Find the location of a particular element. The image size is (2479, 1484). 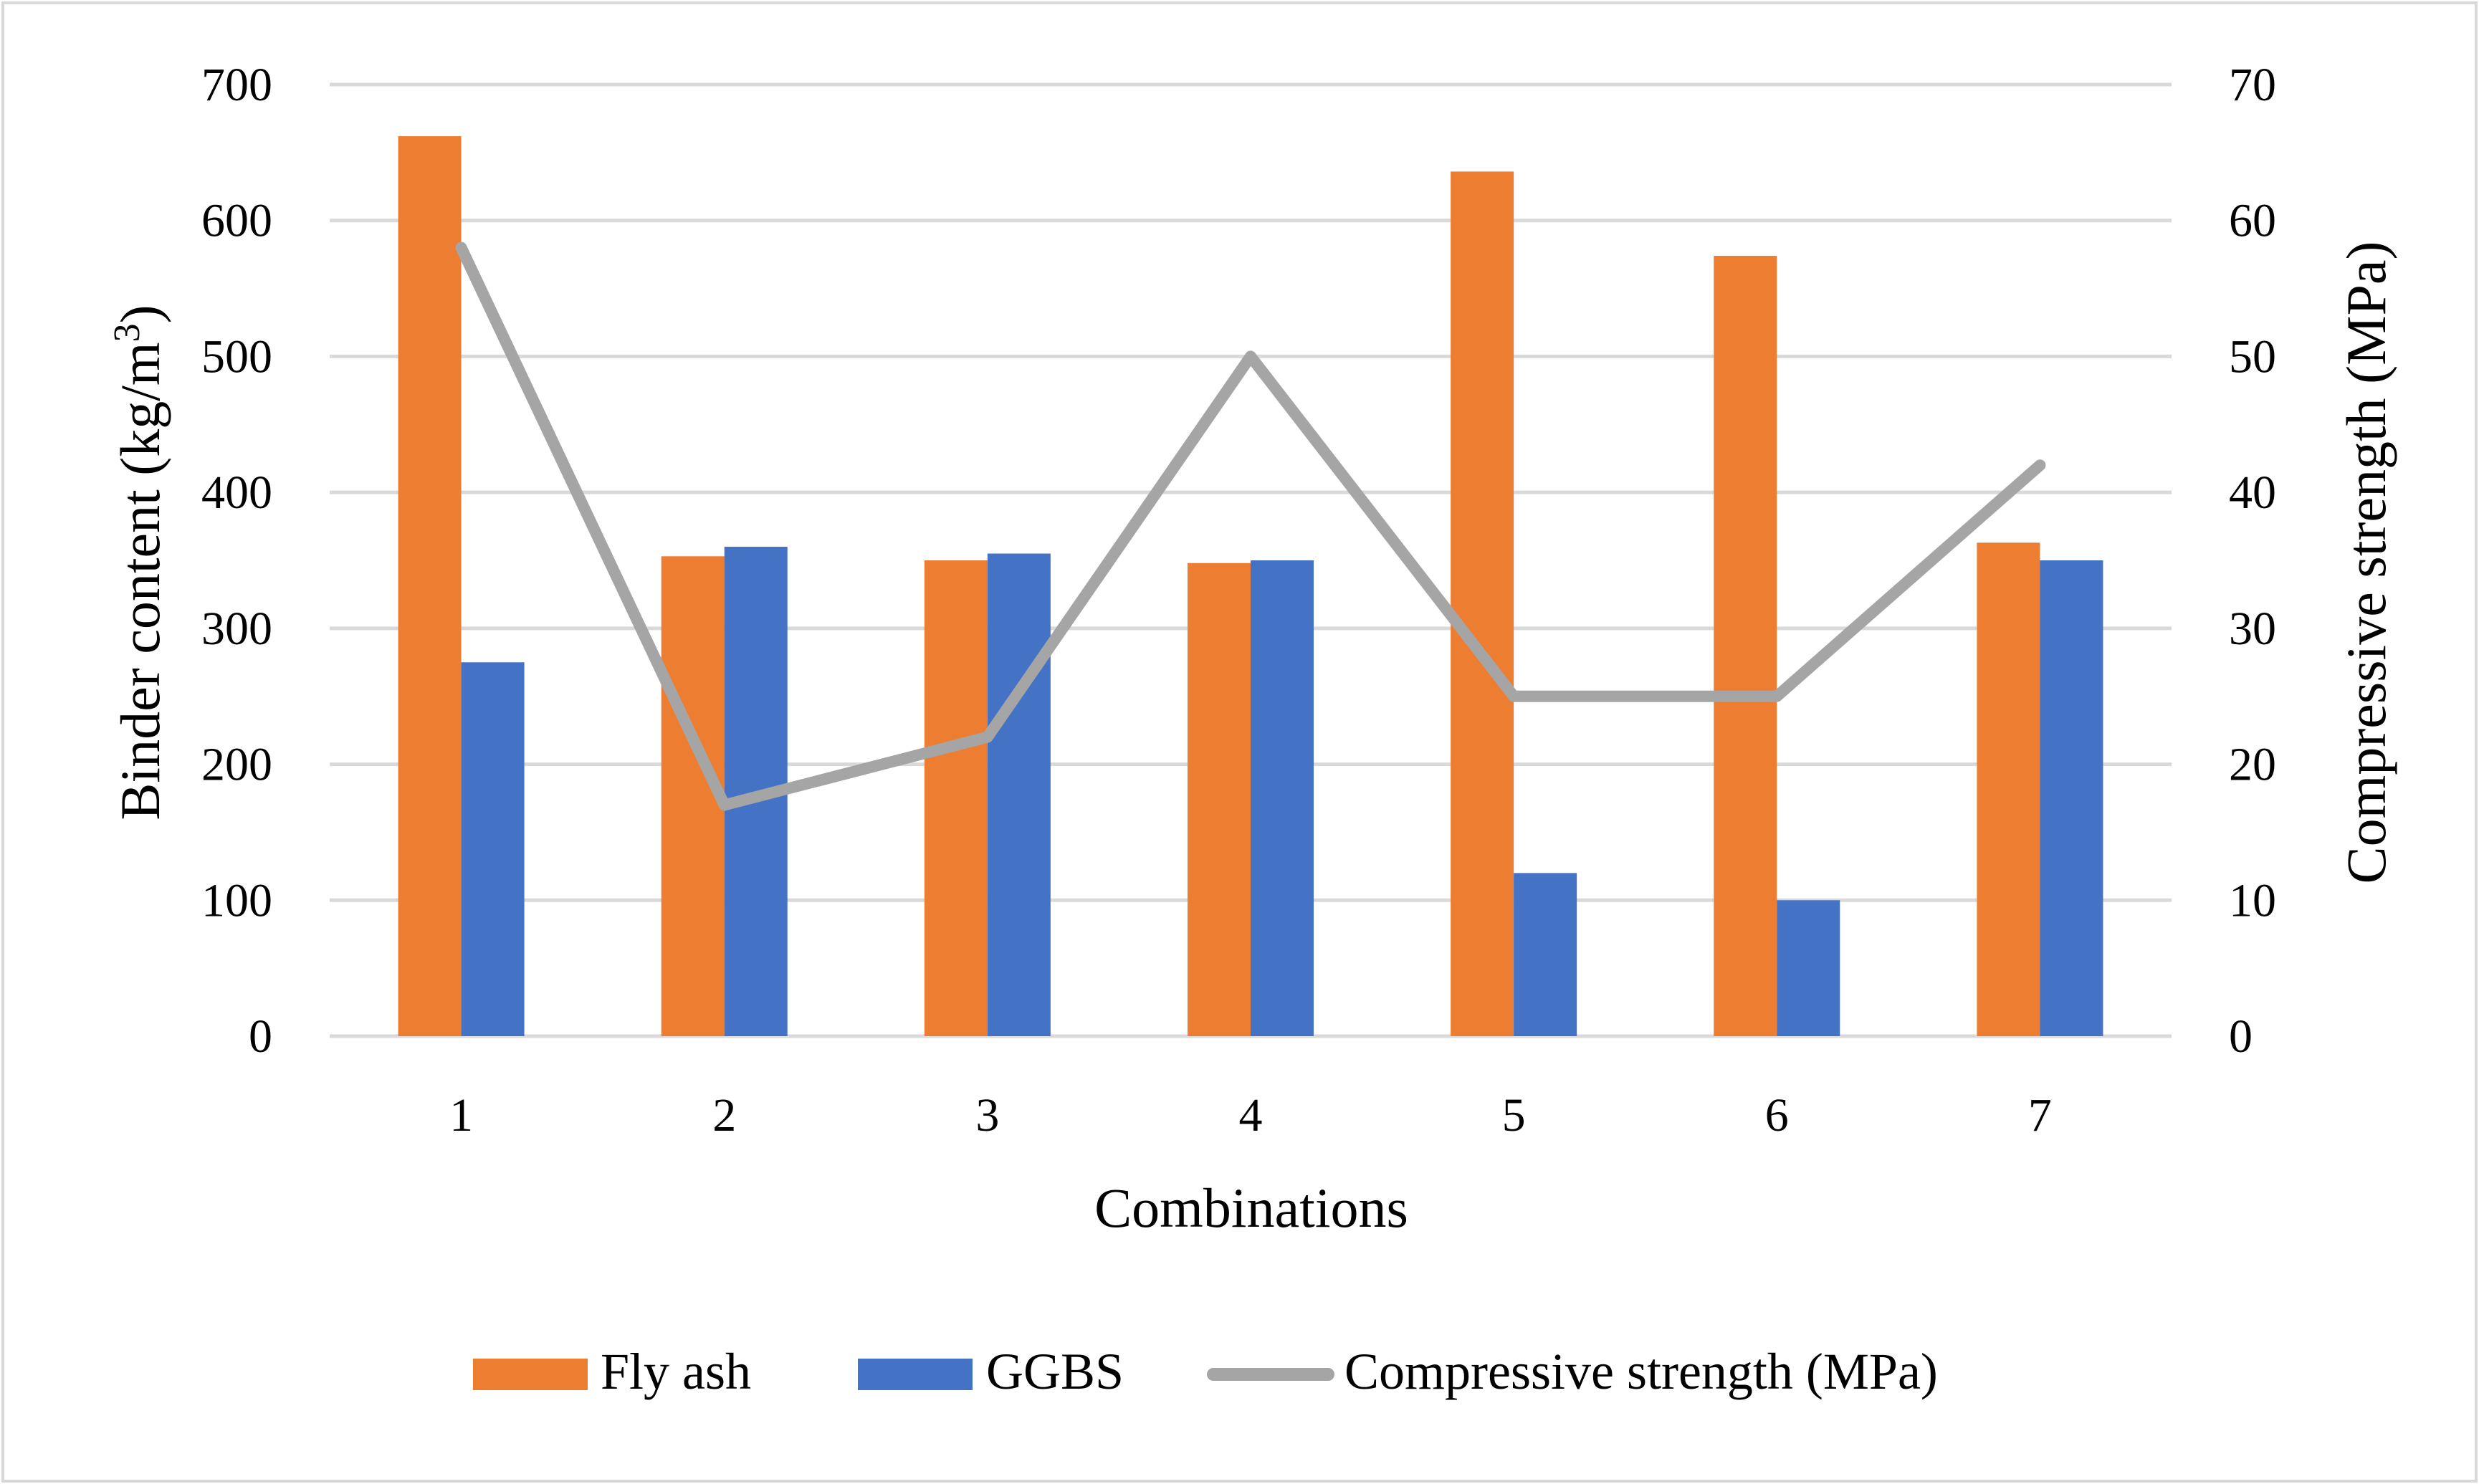

y-tick-label-200: 200 is located at coordinates (237, 765).